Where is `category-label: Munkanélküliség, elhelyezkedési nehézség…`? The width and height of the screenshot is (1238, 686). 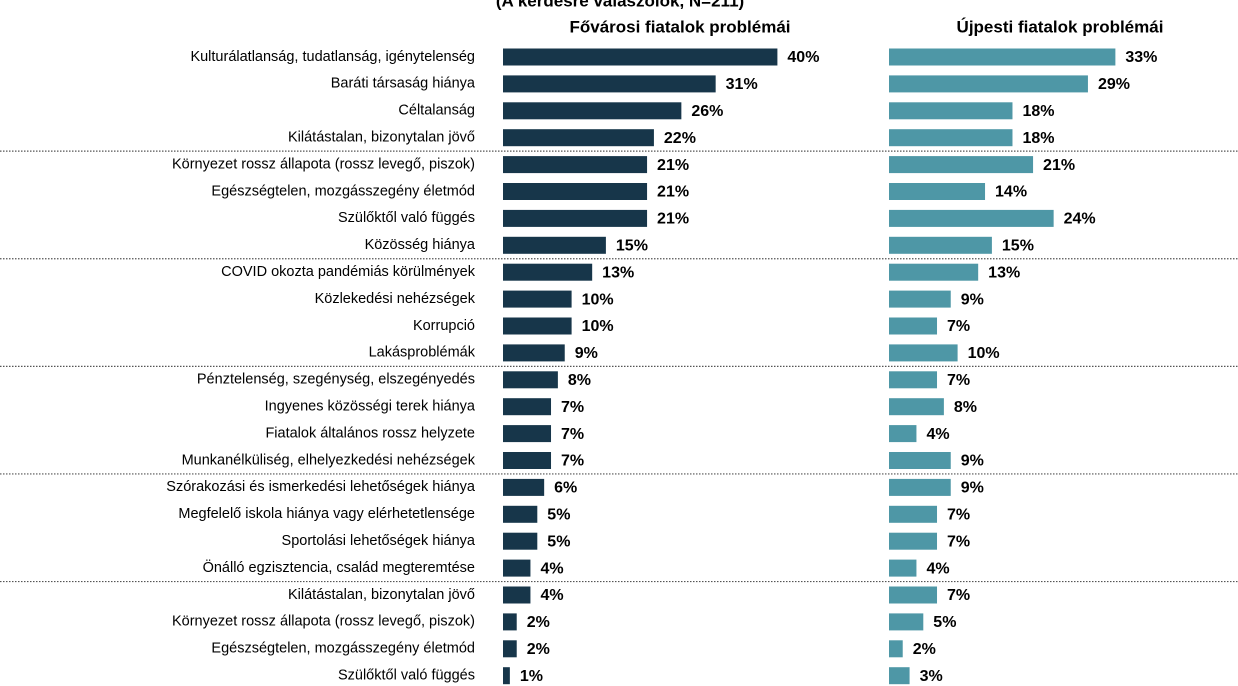 category-label: Munkanélküliség, elhelyezkedési nehézség… is located at coordinates (329, 460).